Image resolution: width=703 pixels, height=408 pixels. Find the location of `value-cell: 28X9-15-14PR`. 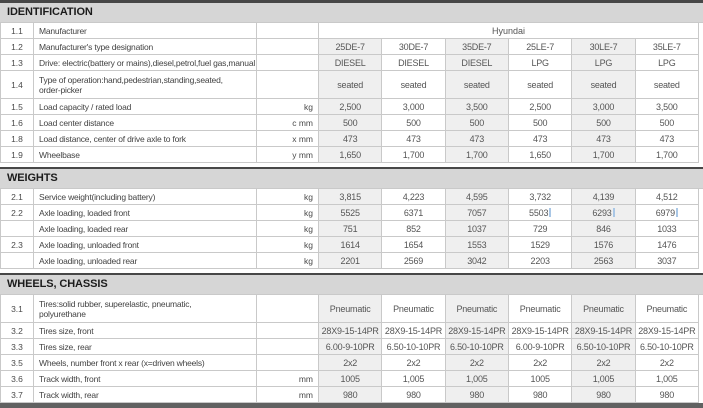

value-cell: 28X9-15-14PR is located at coordinates (667, 330).